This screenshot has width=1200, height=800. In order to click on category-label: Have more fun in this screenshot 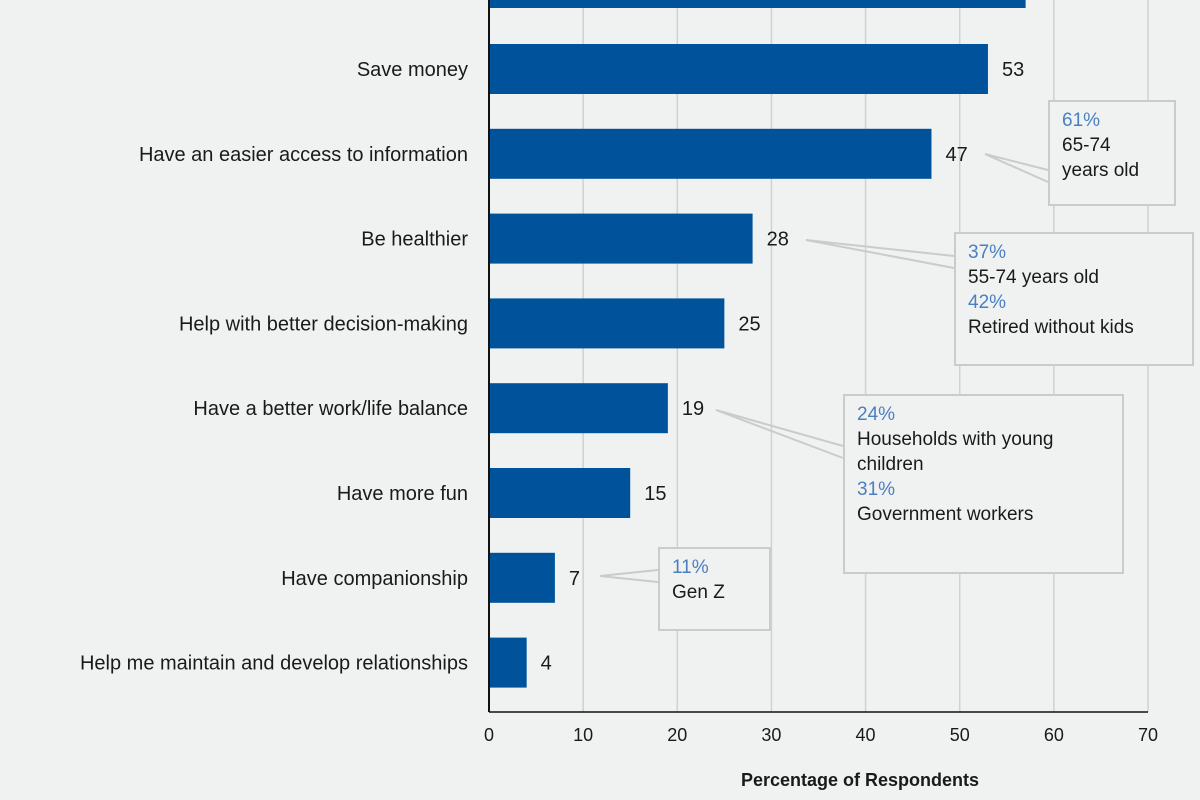, I will do `click(402, 494)`.